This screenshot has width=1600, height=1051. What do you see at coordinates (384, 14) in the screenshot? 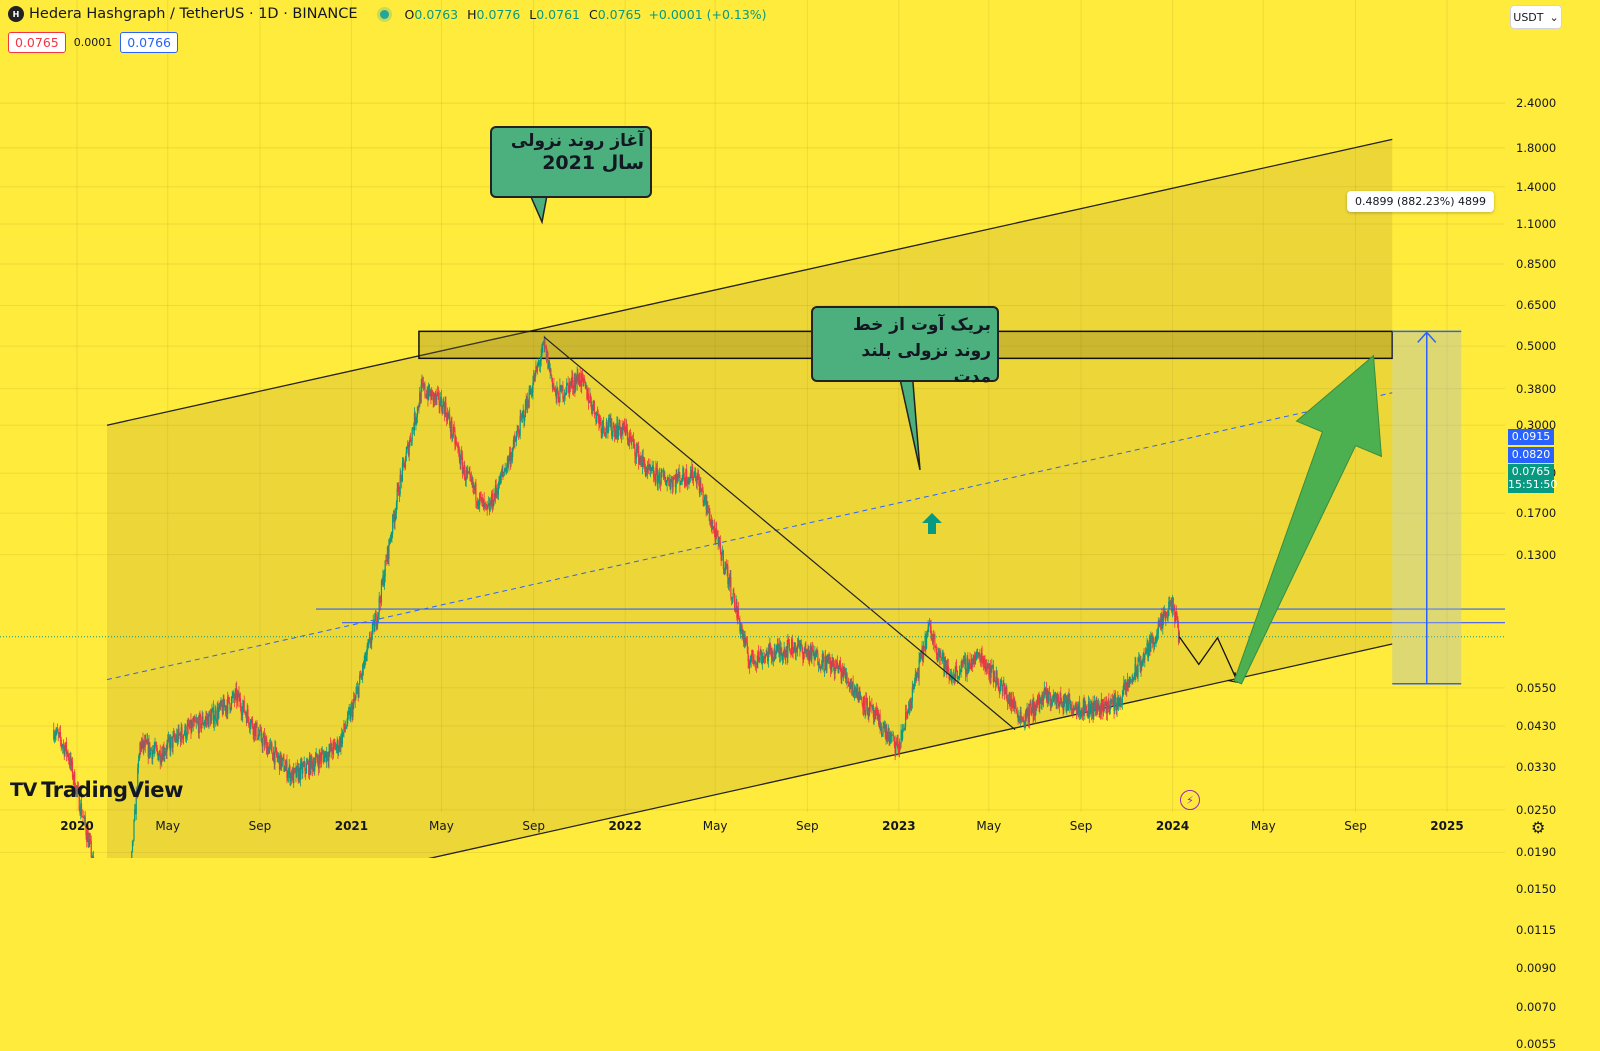
I see `market-status-icon` at bounding box center [384, 14].